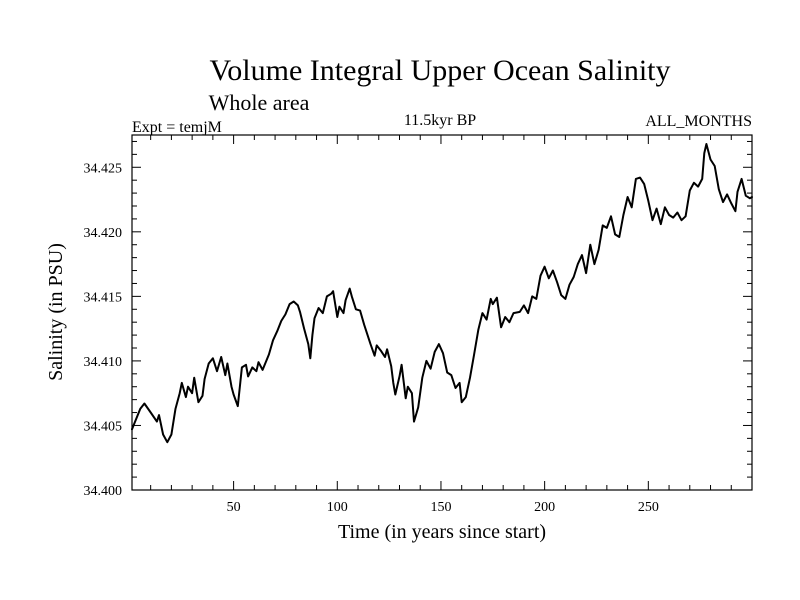 This screenshot has width=800, height=600. Describe the element at coordinates (544, 507) in the screenshot. I see `x-tick-label-200: 200` at that location.